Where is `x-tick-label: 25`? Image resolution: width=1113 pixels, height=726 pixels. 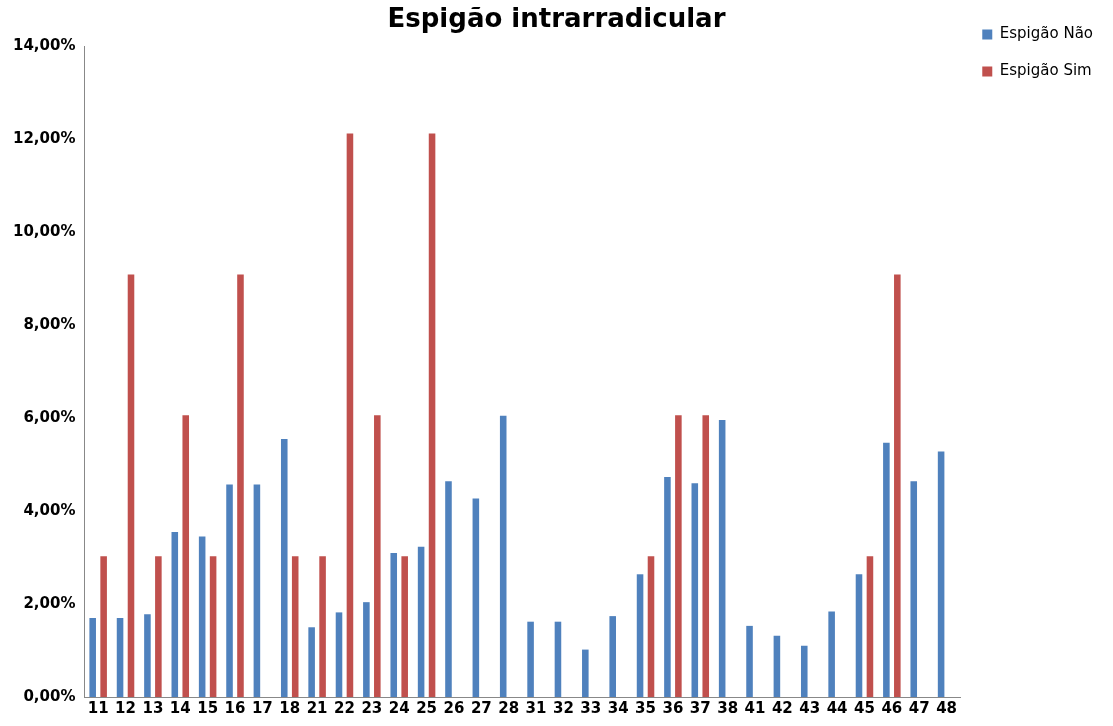
x-tick-label: 25 is located at coordinates (427, 707).